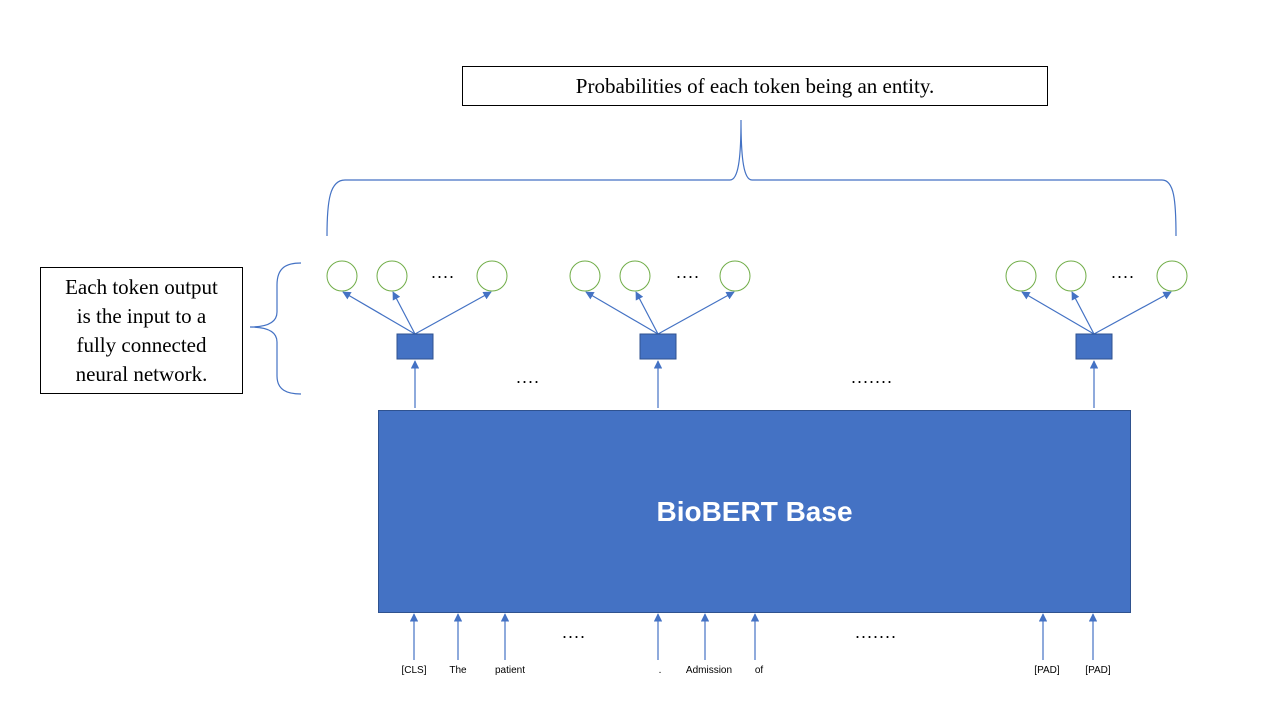 This screenshot has width=1280, height=720. Describe the element at coordinates (709, 670) in the screenshot. I see `input-token: Admission` at that location.